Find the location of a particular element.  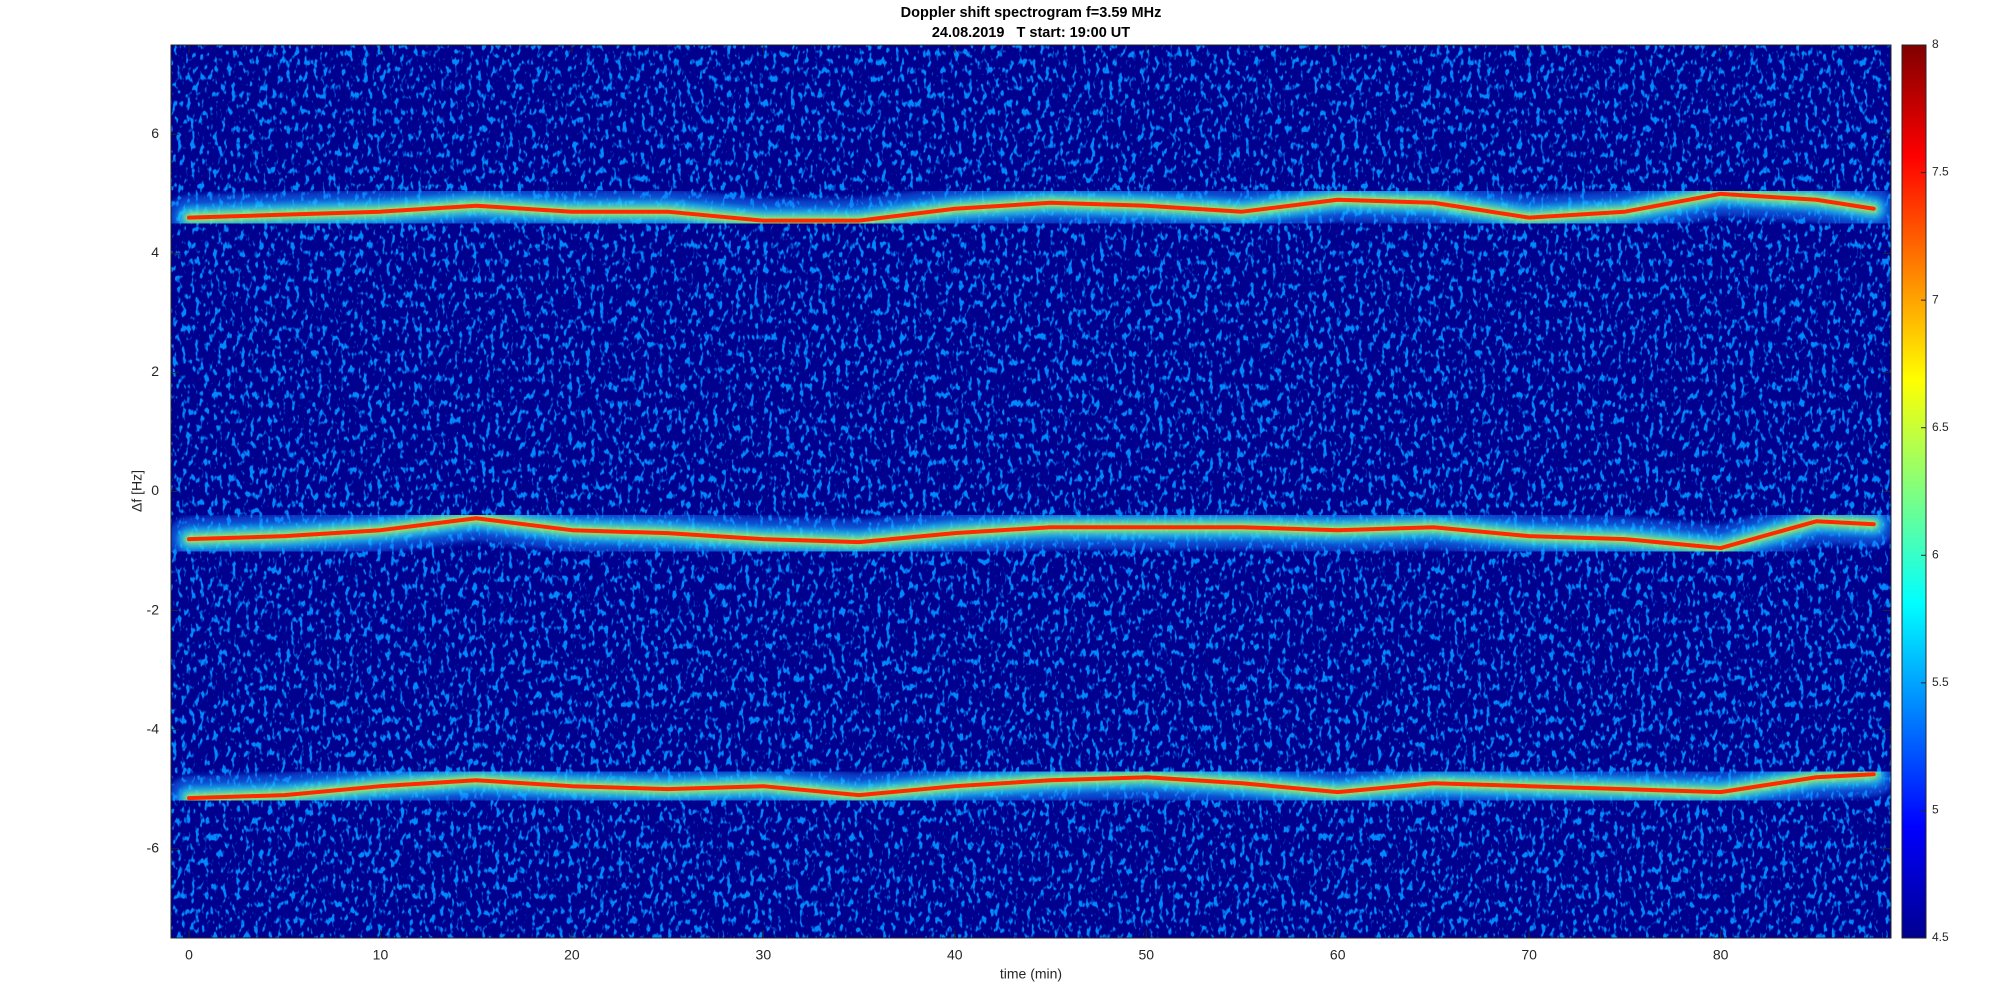

colorbar-tick-label: 8 is located at coordinates (1935, 44).